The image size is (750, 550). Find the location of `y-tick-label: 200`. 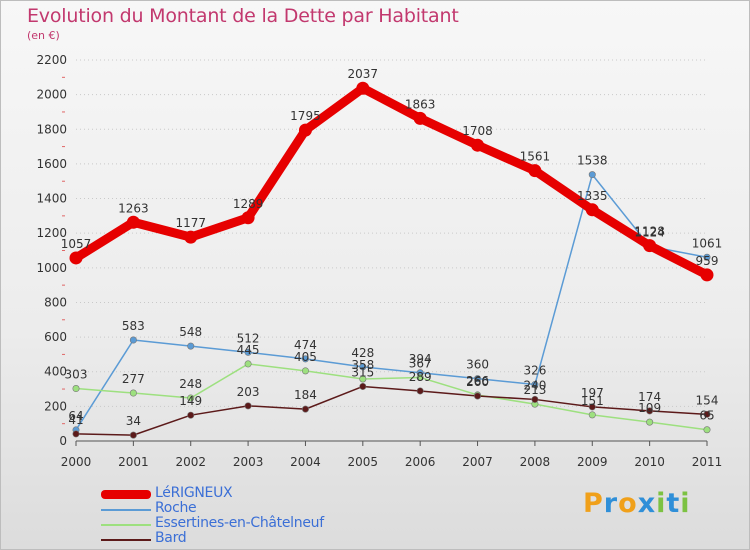

y-tick-label: 200 is located at coordinates (55, 406).